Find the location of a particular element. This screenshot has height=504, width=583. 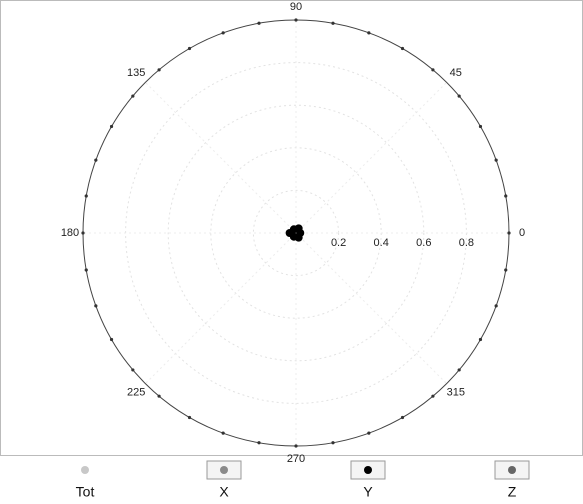

r-tick-label: 0.2 is located at coordinates (338, 243).